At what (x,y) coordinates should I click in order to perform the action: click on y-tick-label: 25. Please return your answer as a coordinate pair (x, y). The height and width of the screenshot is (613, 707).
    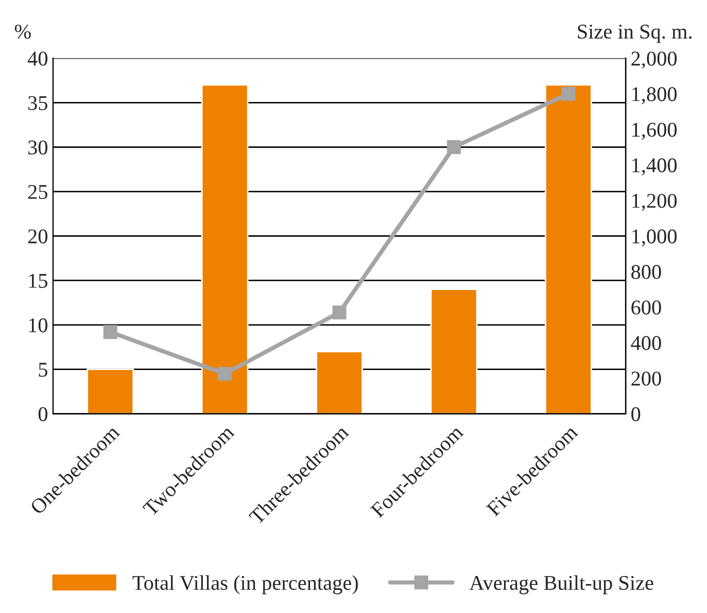
    Looking at the image, I should click on (38, 191).